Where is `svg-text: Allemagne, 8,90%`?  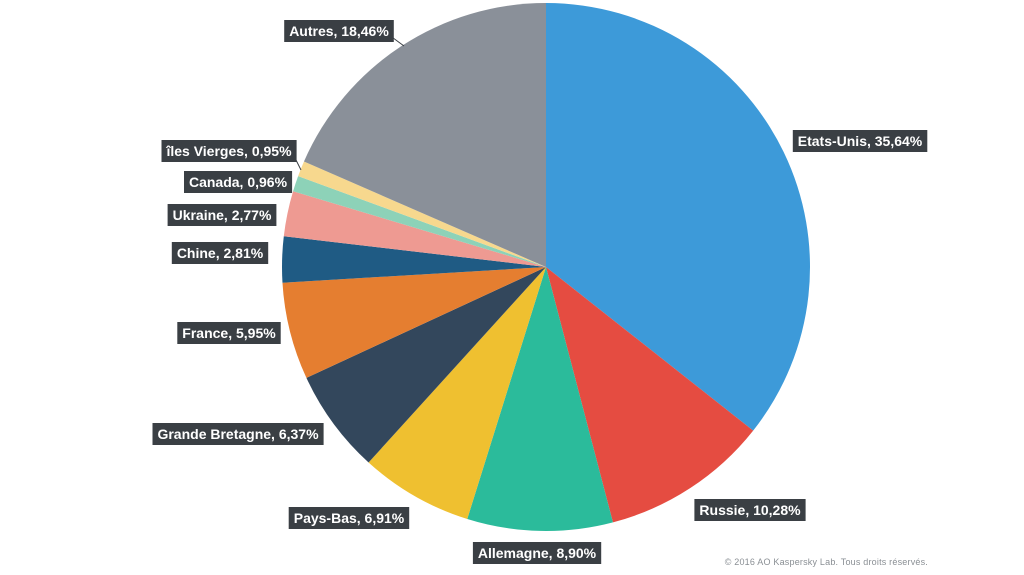 svg-text: Allemagne, 8,90% is located at coordinates (537, 553).